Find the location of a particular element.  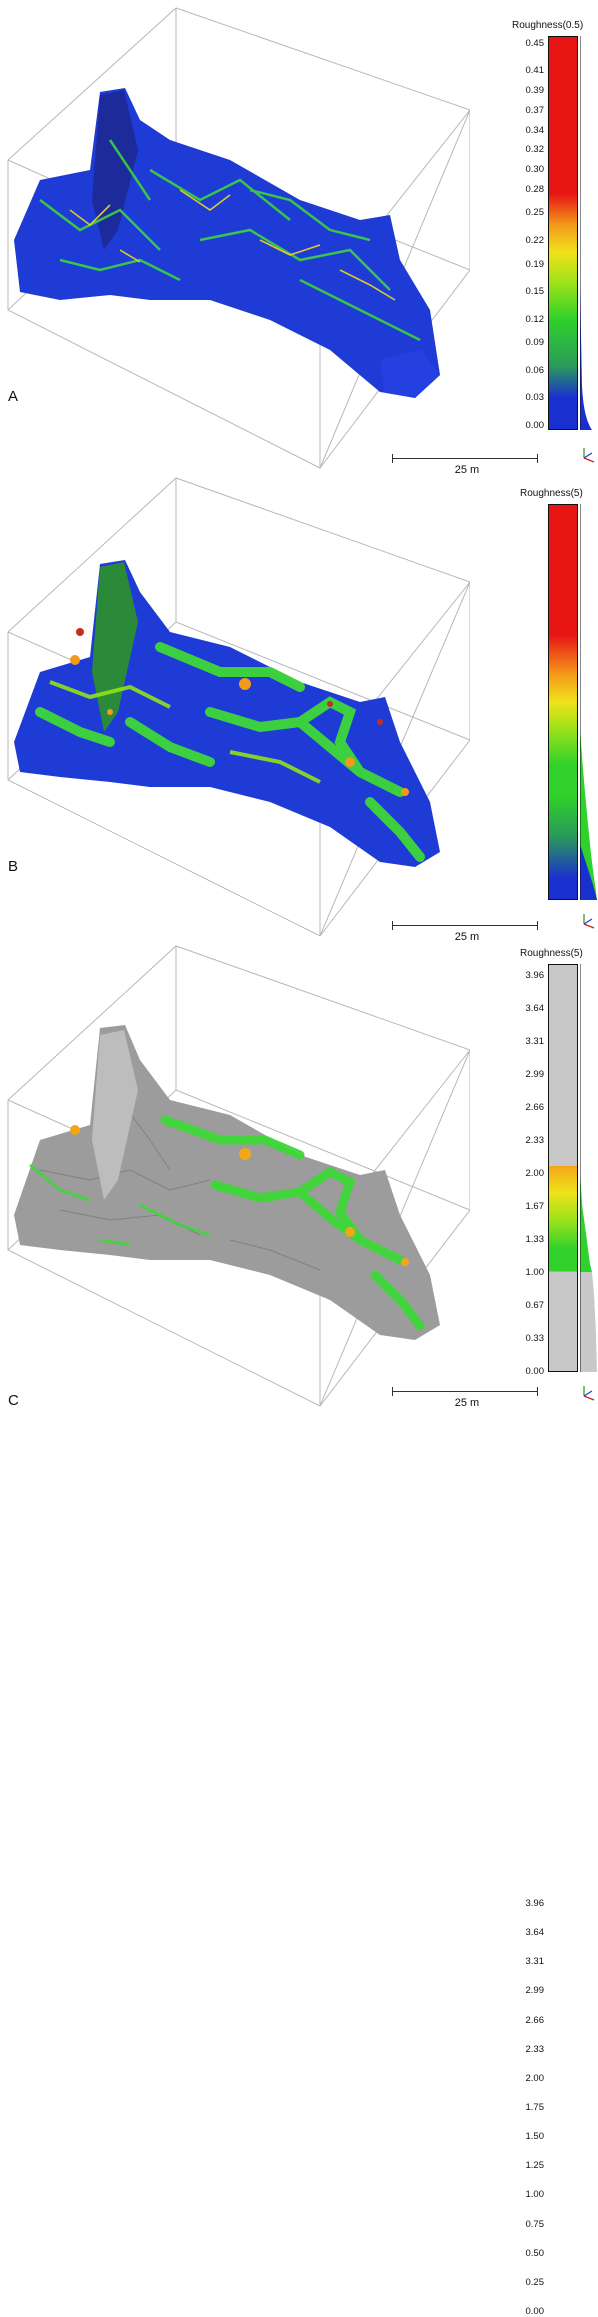

colorbar-tick-label: 0.12 is located at coordinates (535, 319).